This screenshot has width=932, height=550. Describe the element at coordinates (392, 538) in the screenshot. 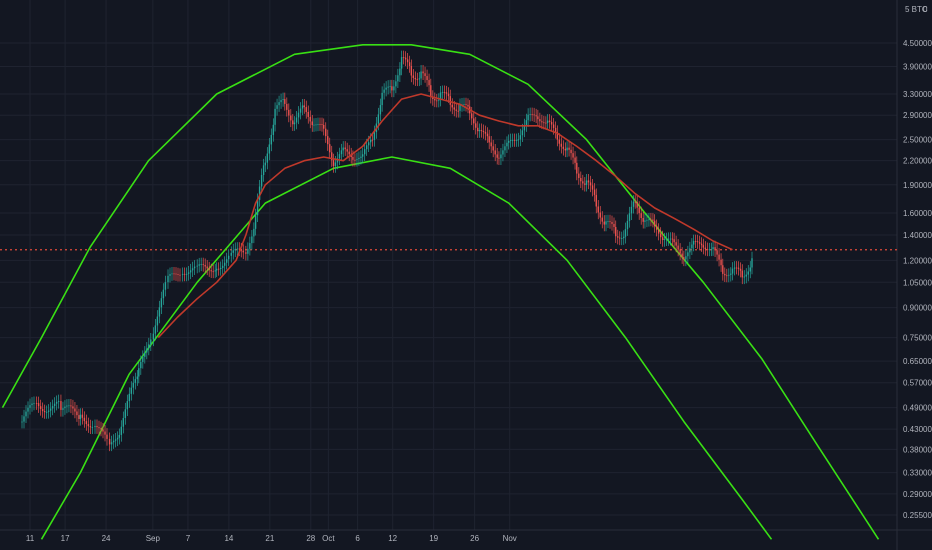

I see `x-tick-label: 12` at that location.